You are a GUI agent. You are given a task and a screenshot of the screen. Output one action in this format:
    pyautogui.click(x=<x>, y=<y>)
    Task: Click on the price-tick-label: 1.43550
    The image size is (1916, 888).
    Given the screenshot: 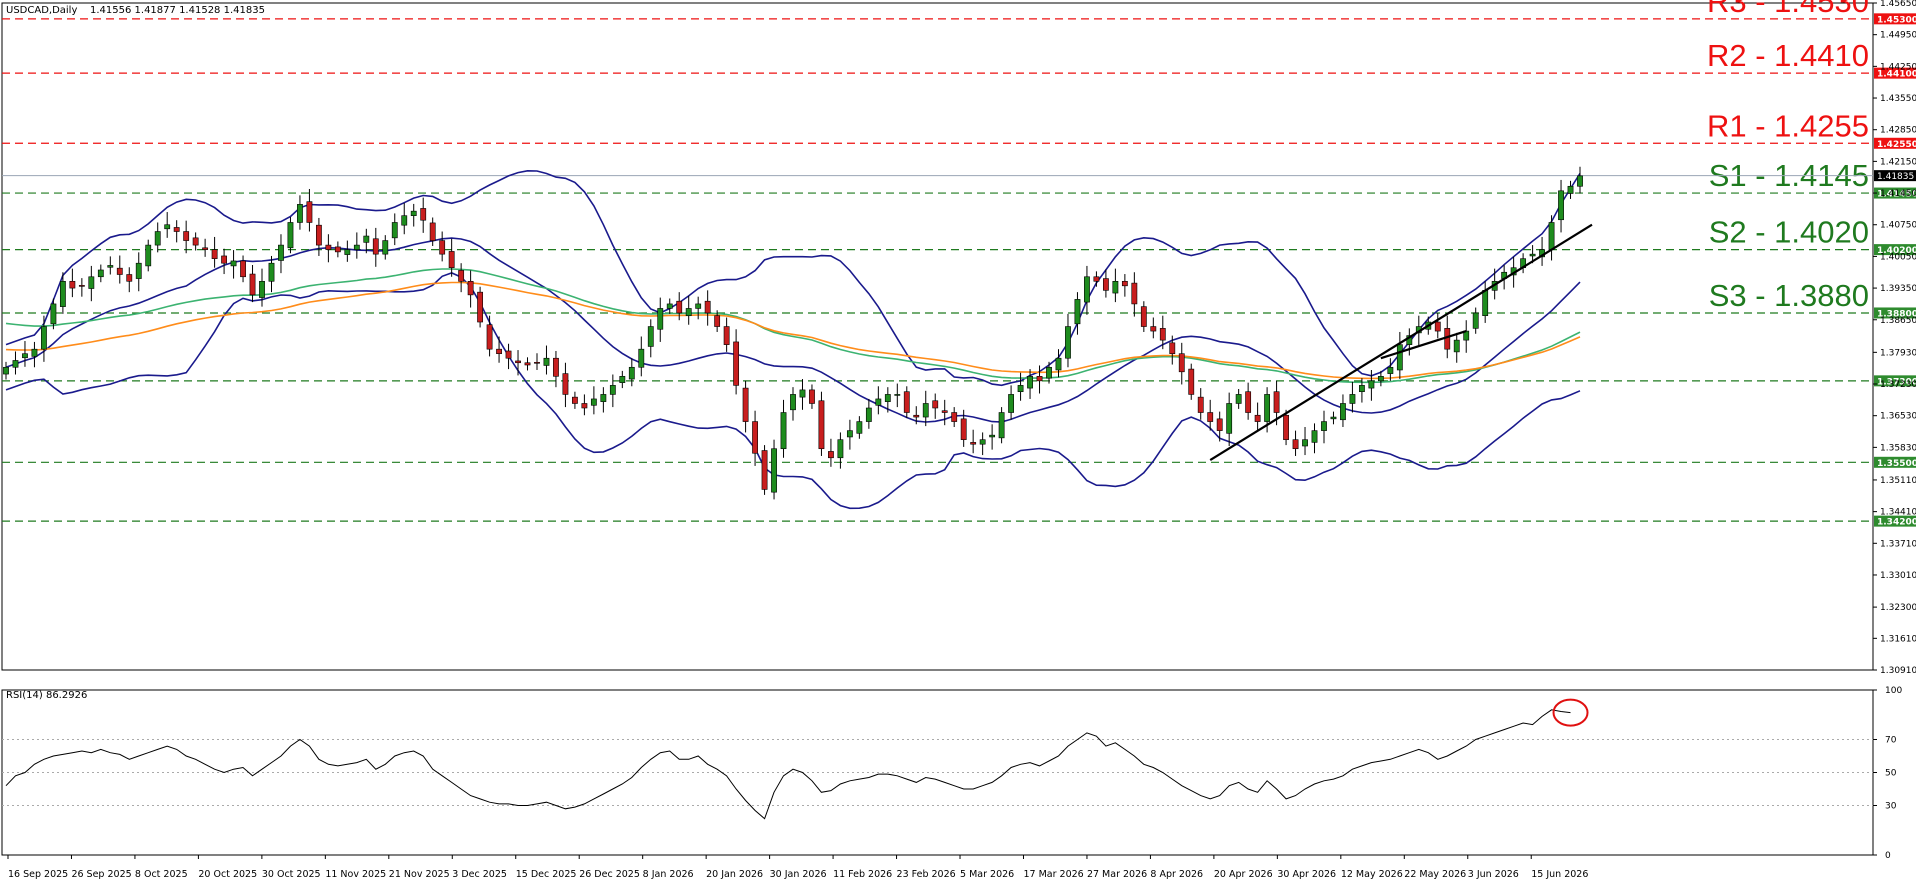 What is the action you would take?
    pyautogui.click(x=1898, y=99)
    